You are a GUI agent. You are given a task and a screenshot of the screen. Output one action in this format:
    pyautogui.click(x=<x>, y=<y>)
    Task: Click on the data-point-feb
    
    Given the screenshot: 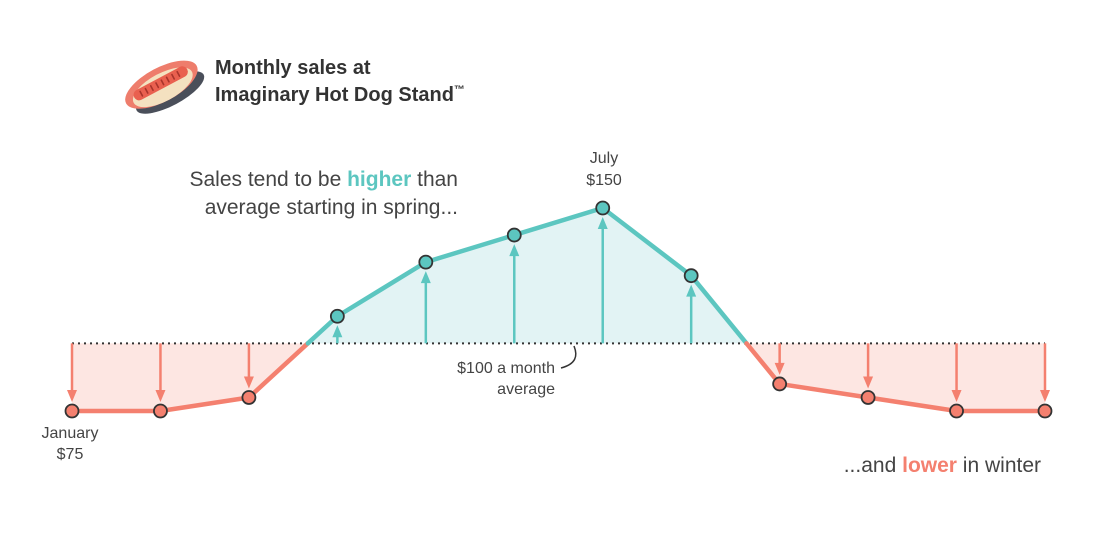 What is the action you would take?
    pyautogui.click(x=160, y=411)
    